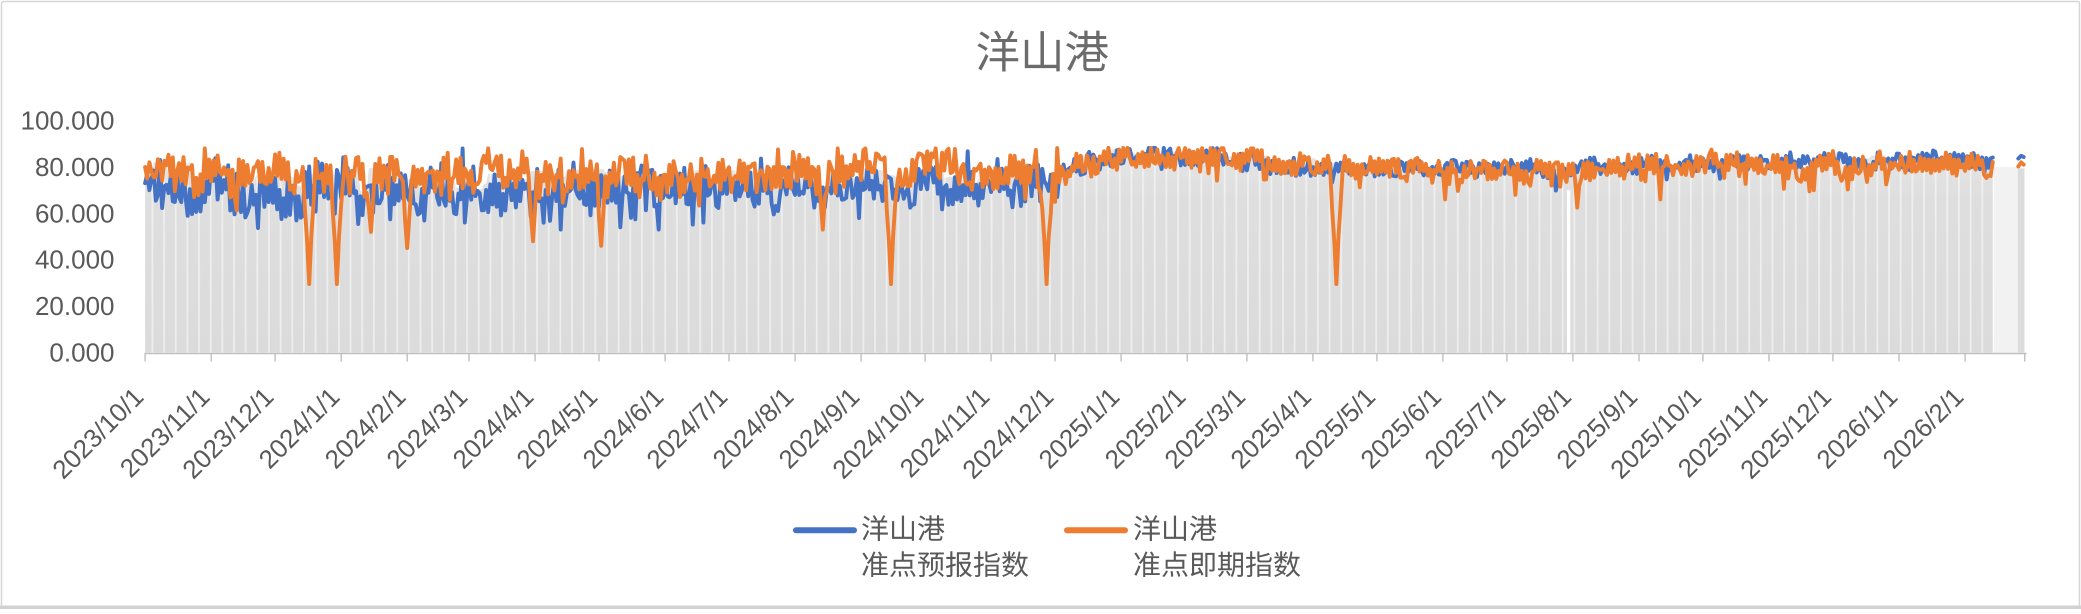  I want to click on svg-text: 80.000, so click(75, 167).